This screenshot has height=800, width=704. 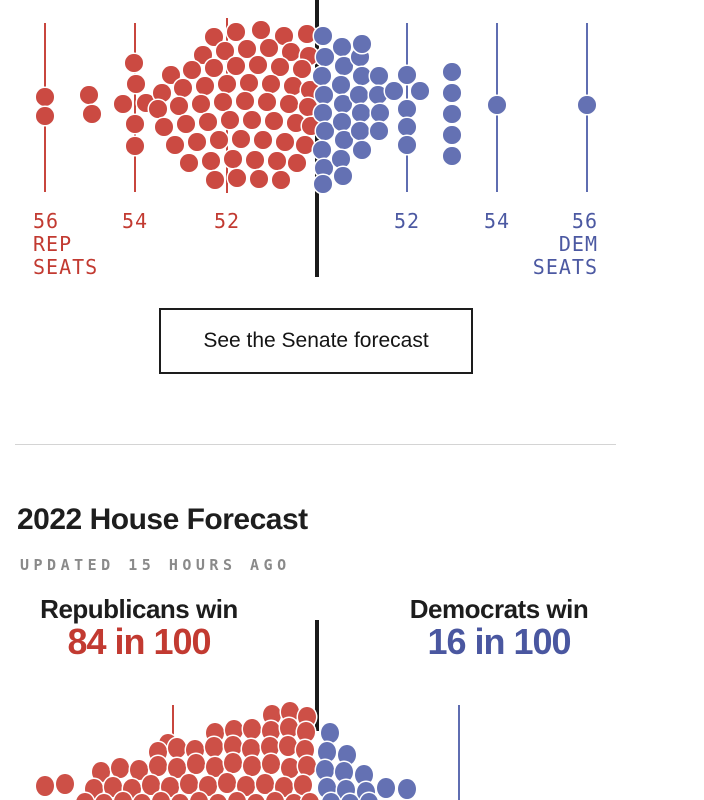 What do you see at coordinates (139, 627) in the screenshot?
I see `republicans-win-block: Republicans win 84 in 100` at bounding box center [139, 627].